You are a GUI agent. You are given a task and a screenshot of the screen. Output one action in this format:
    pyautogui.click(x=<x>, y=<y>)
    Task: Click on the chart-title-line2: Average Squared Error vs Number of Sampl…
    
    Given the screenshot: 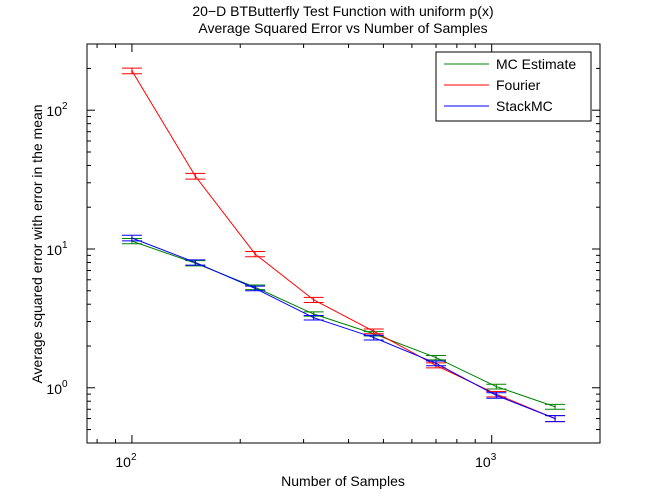 What is the action you would take?
    pyautogui.click(x=342, y=28)
    